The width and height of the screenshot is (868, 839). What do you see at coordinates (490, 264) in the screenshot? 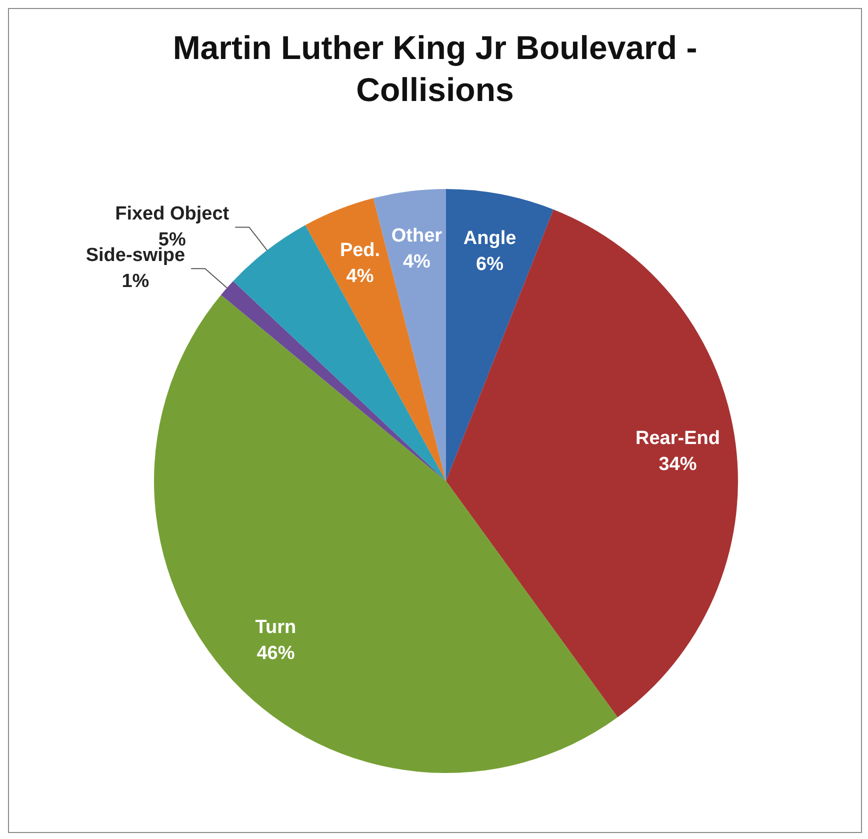
I see `data-label: 6%` at bounding box center [490, 264].